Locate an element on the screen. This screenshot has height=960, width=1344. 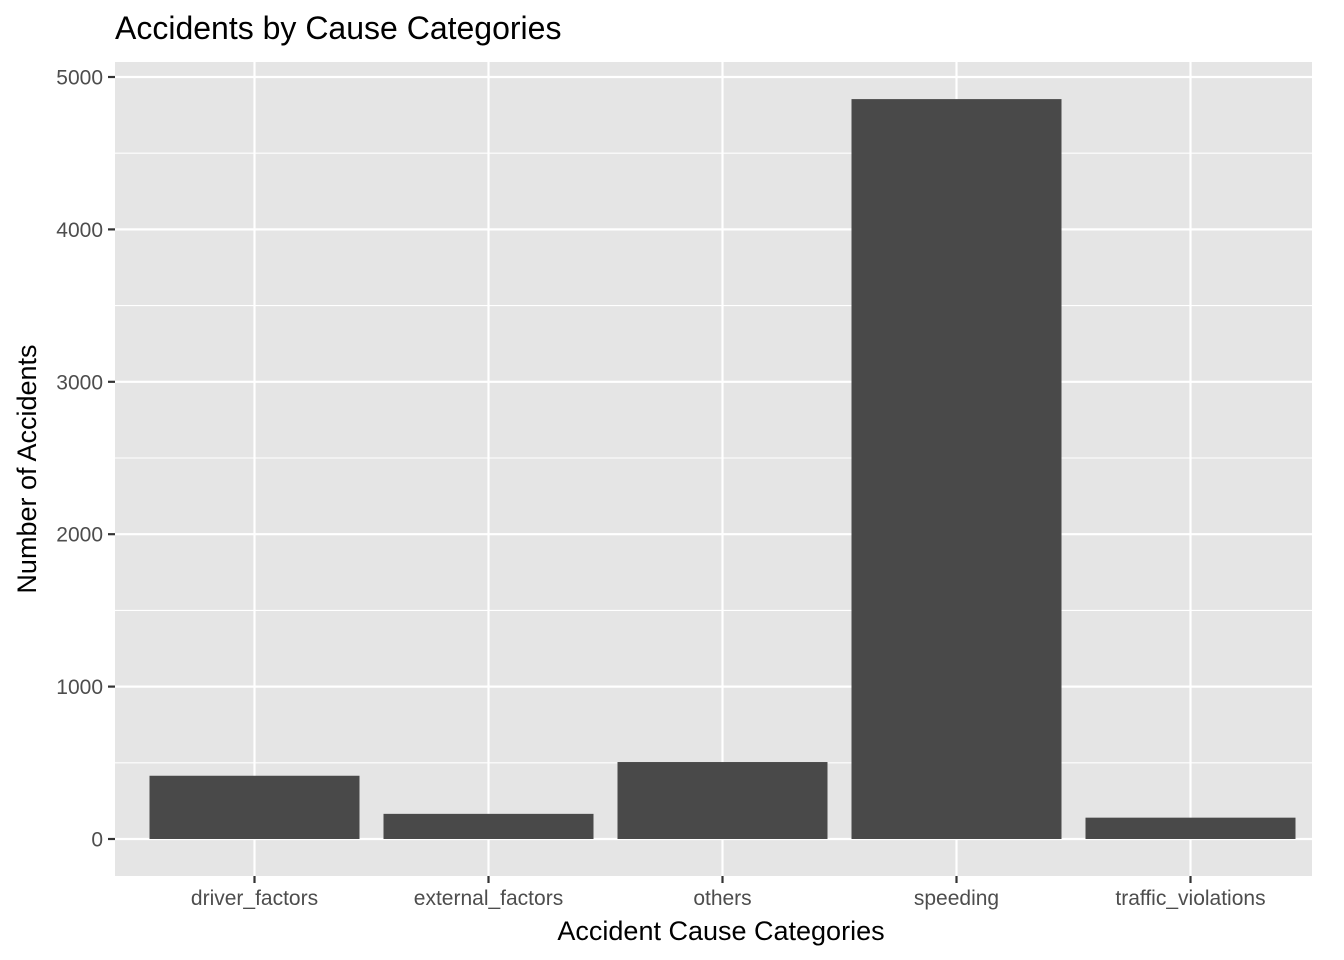
y-tick-label: 0 is located at coordinates (97, 840).